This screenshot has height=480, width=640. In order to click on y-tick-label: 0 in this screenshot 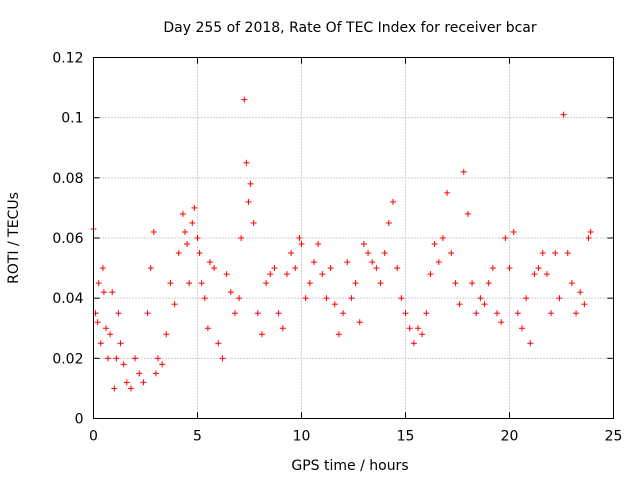, I will do `click(79, 420)`.